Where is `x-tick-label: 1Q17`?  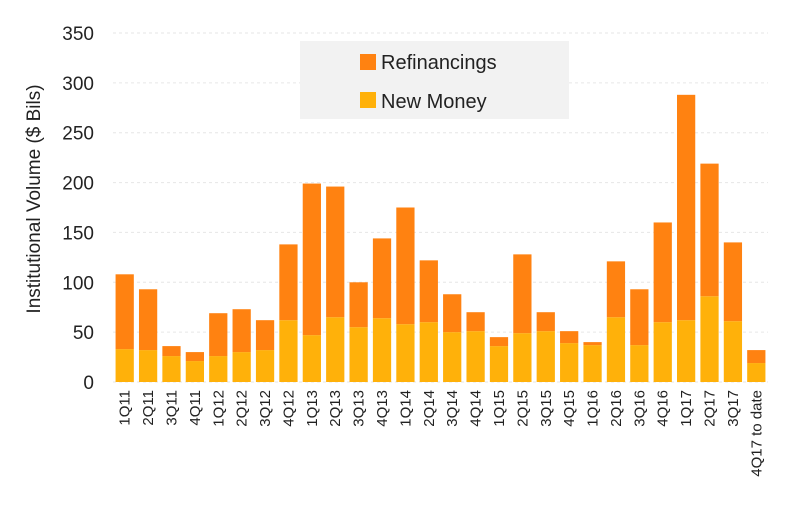 x-tick-label: 1Q17 is located at coordinates (686, 408).